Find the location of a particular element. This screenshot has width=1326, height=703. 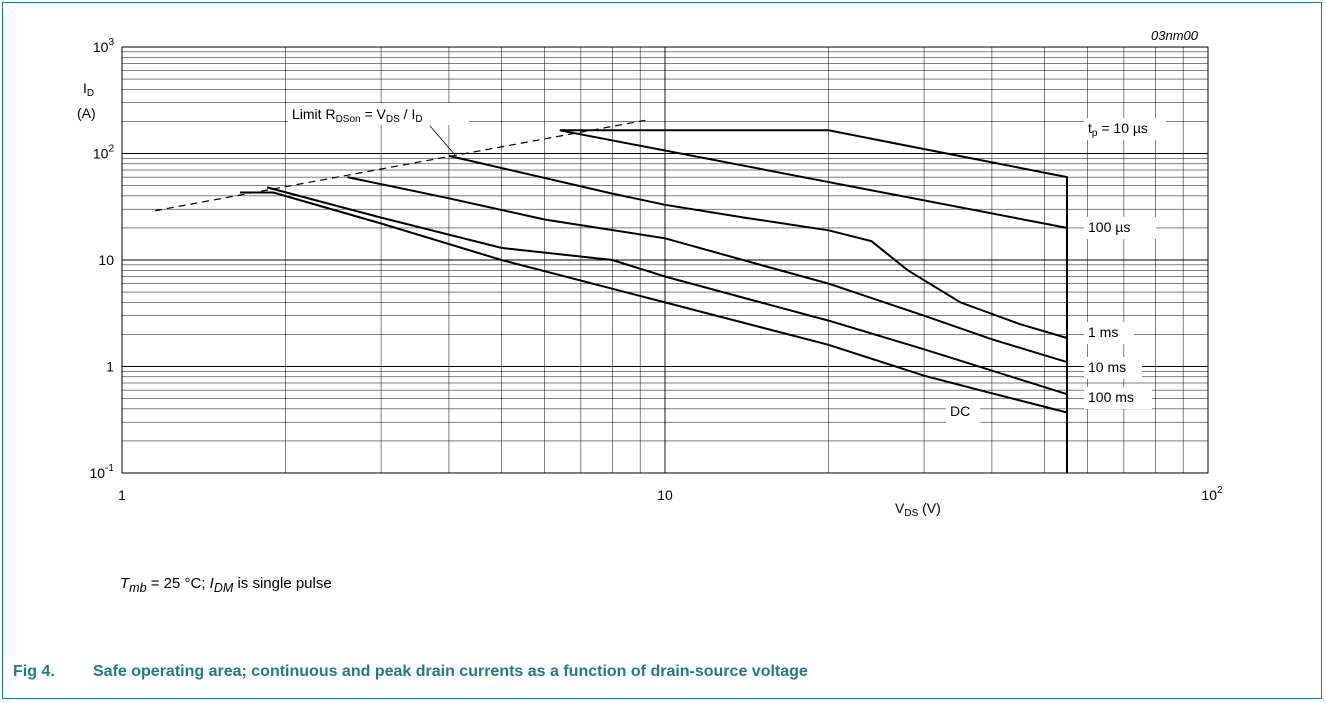

y-axis-label: ID is located at coordinates (88, 89).